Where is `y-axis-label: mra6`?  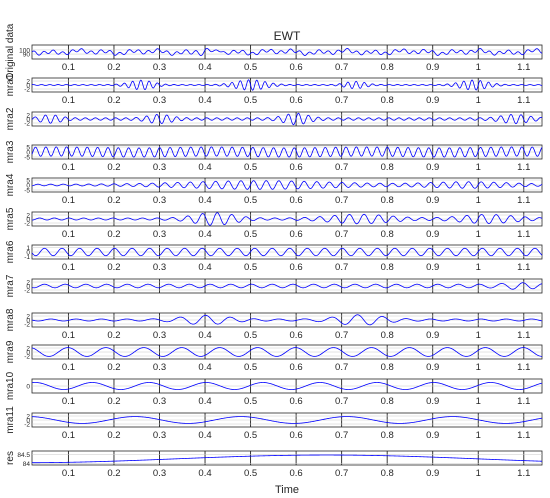
y-axis-label: mra6 is located at coordinates (10, 251).